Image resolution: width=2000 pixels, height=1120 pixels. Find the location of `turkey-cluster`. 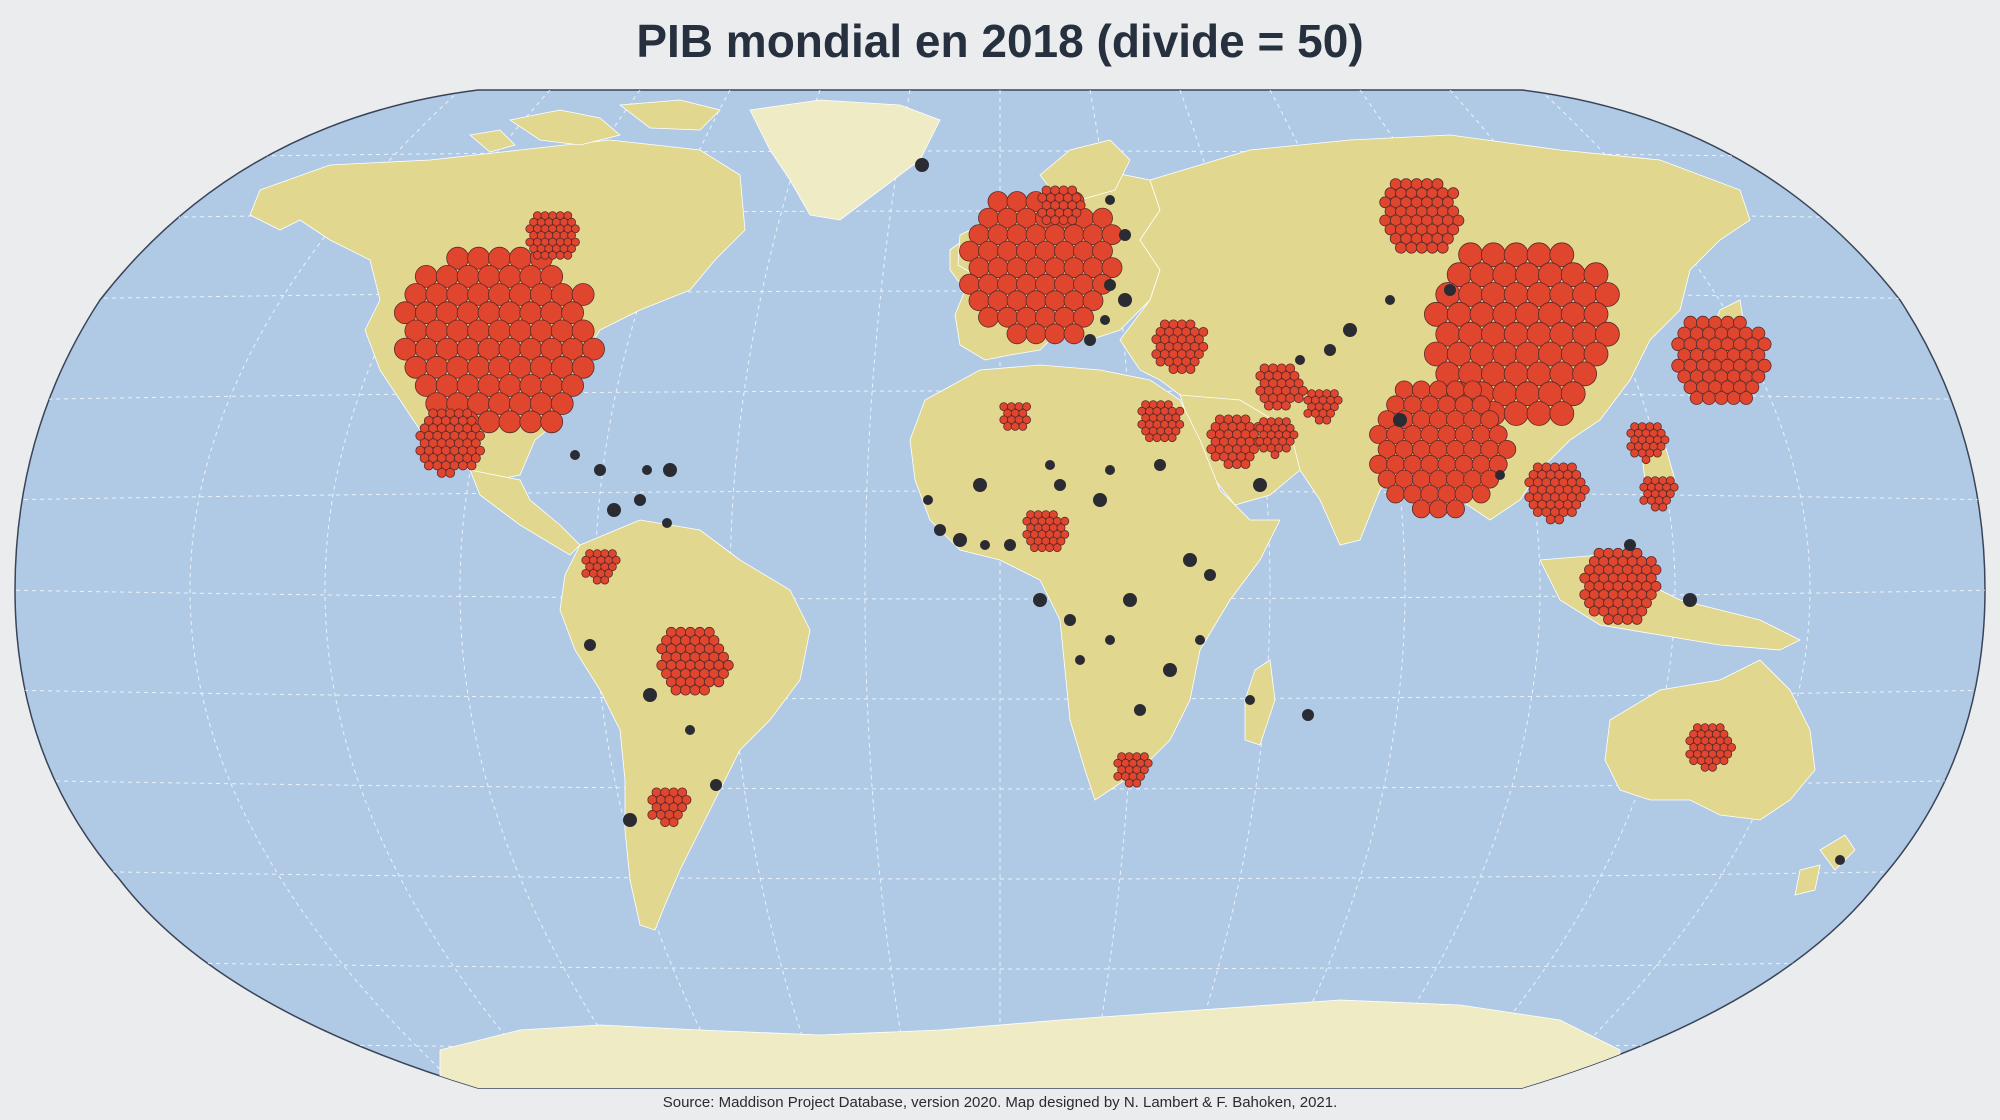

turkey-cluster is located at coordinates (1180, 347).